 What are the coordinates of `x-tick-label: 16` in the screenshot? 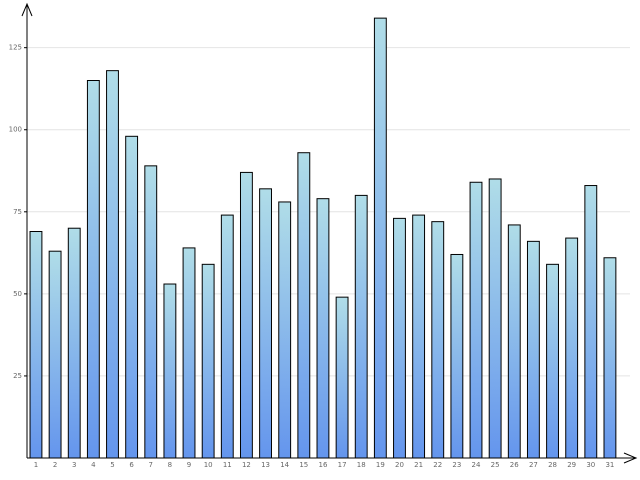 It's located at (322, 465).